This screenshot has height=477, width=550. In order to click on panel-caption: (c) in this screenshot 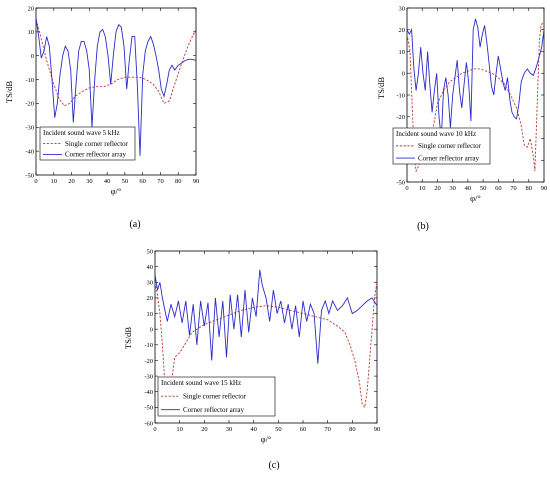, I will do `click(273, 465)`.